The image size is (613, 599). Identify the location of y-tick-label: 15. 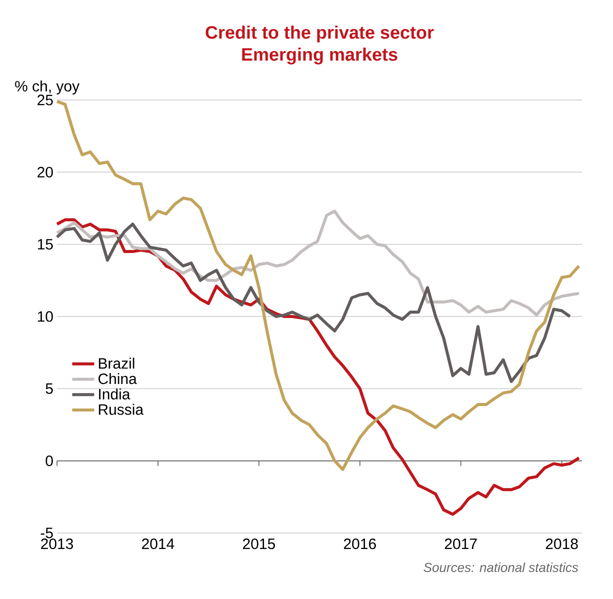
(45, 244).